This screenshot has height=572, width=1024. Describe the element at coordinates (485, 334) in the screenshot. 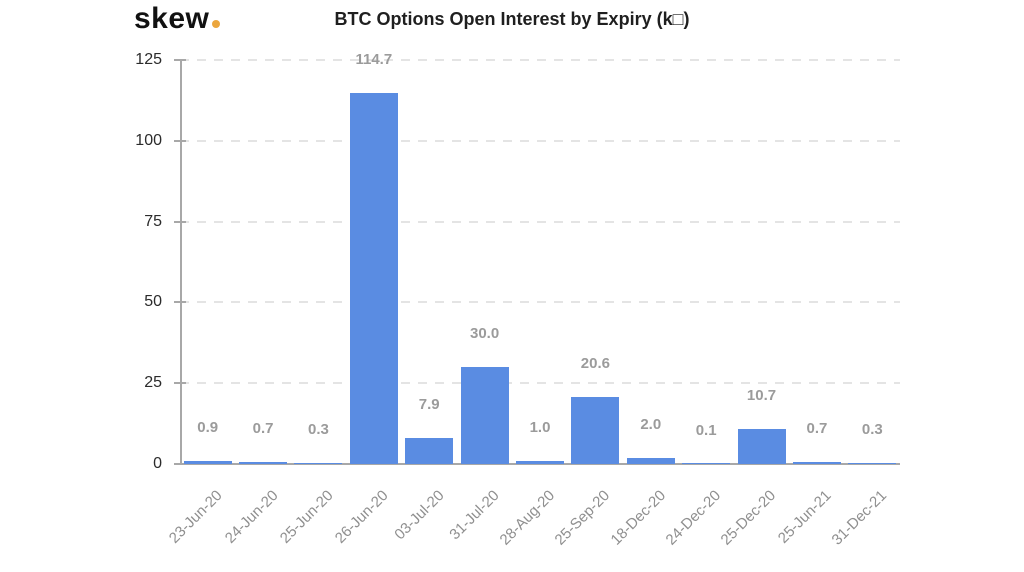

I see `bar-value-label: 30.0` at that location.